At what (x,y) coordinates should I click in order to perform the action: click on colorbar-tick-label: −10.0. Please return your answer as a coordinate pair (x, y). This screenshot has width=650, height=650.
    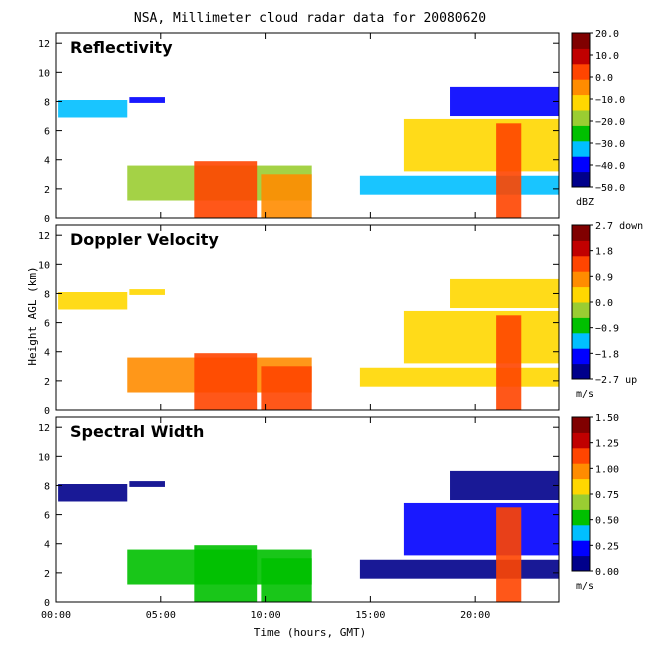
    Looking at the image, I should click on (610, 100).